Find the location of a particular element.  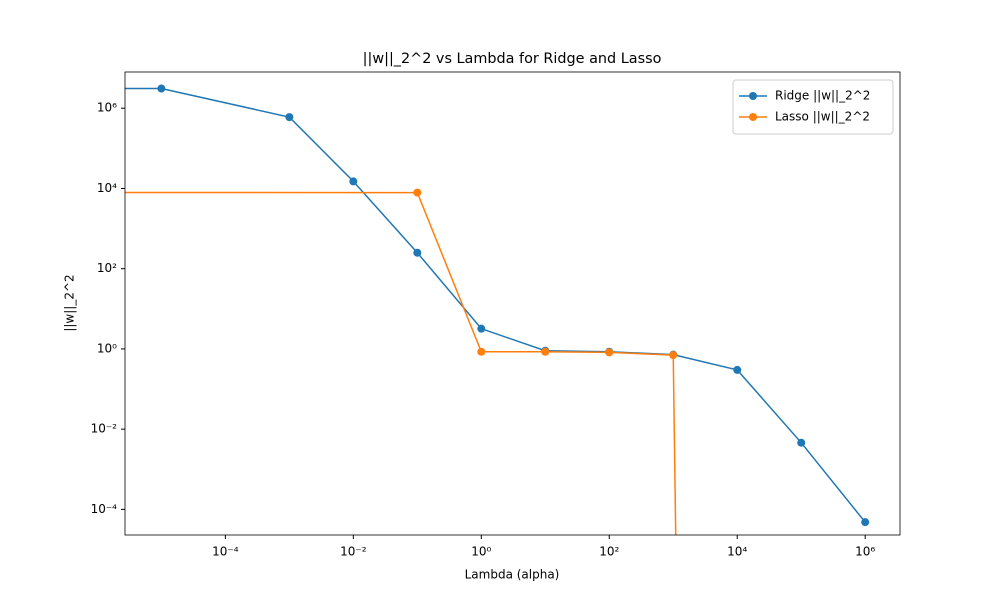

y-tick-label: 10⁻² is located at coordinates (104, 429).